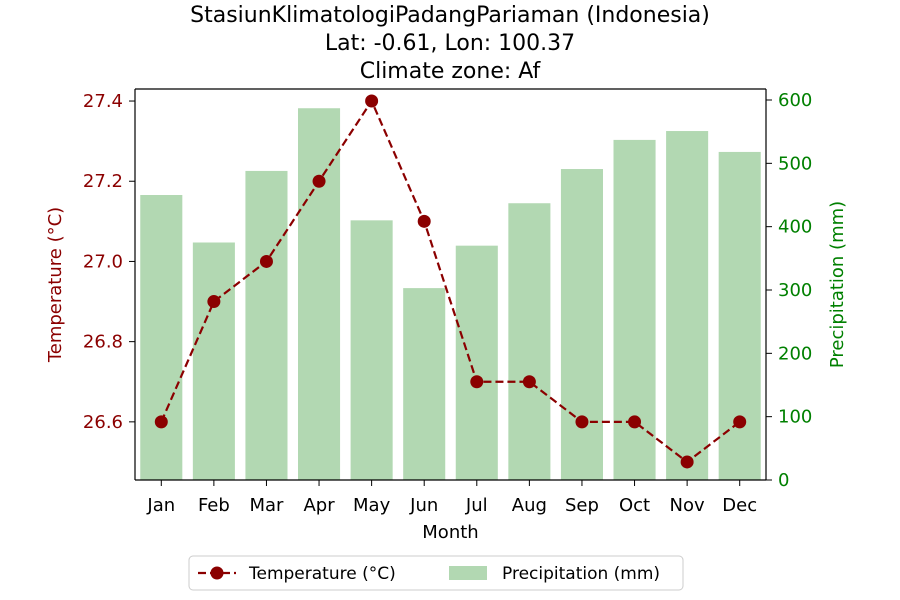  What do you see at coordinates (795, 100) in the screenshot?
I see `right-y-tick-label: 600` at bounding box center [795, 100].